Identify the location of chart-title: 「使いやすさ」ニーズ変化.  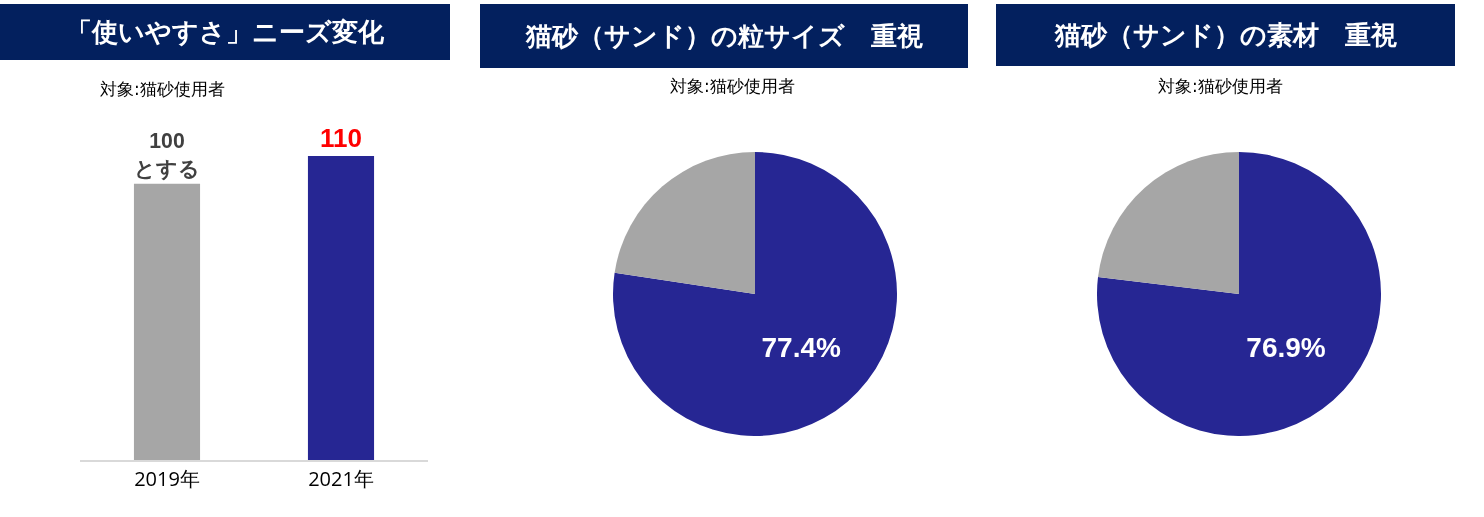
(225, 32).